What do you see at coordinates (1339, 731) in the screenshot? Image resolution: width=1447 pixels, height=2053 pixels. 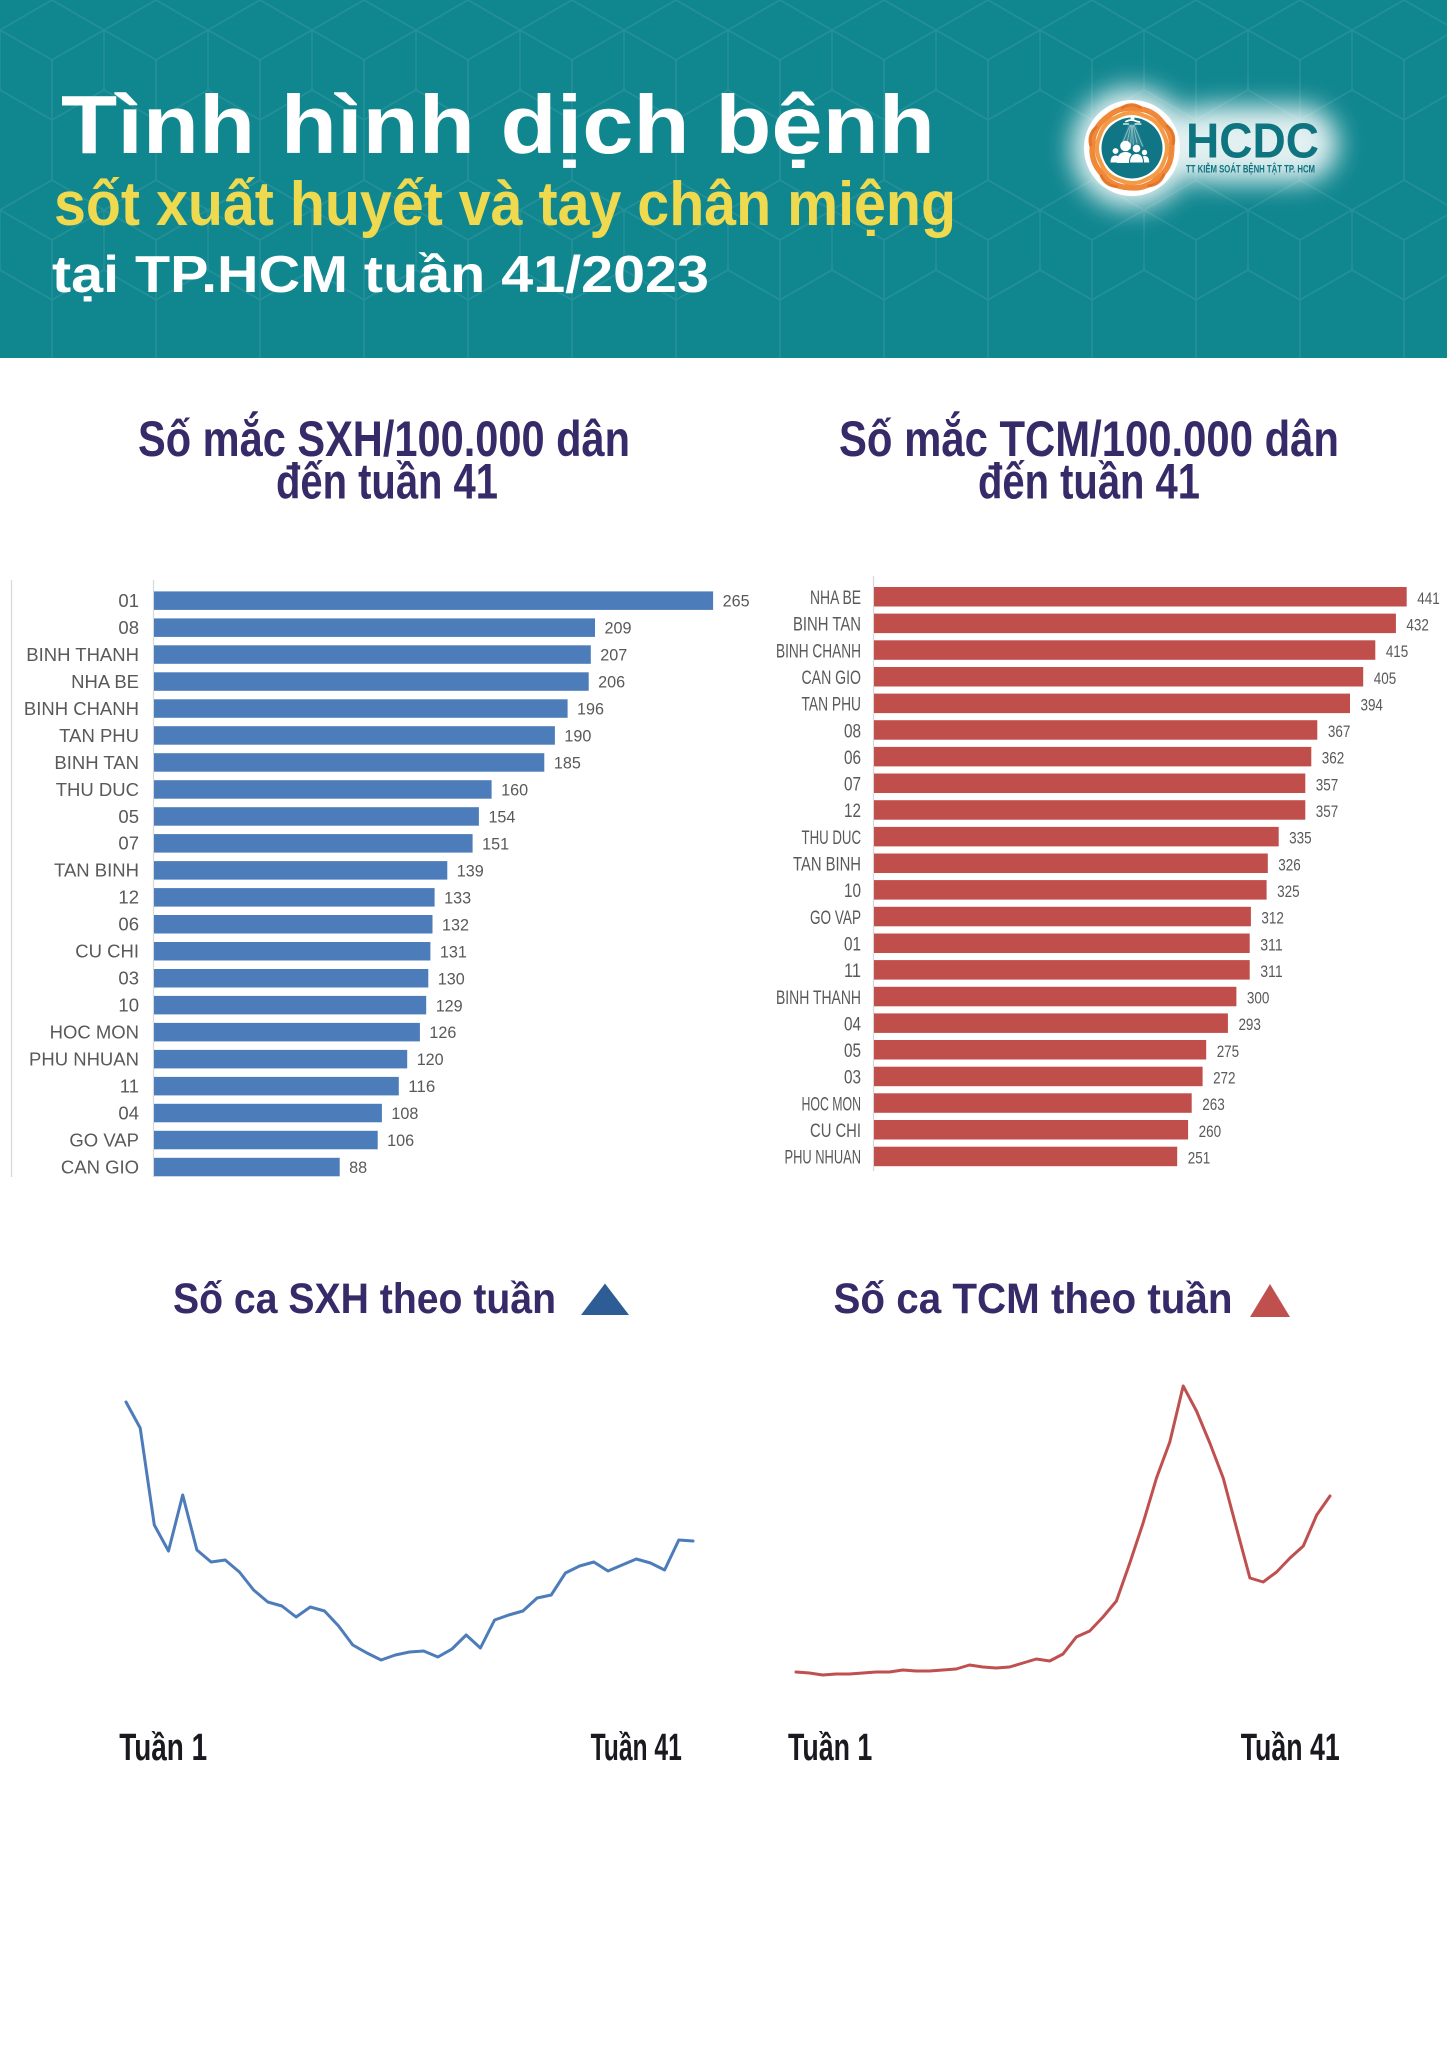 I see `svg-text: 367` at bounding box center [1339, 731].